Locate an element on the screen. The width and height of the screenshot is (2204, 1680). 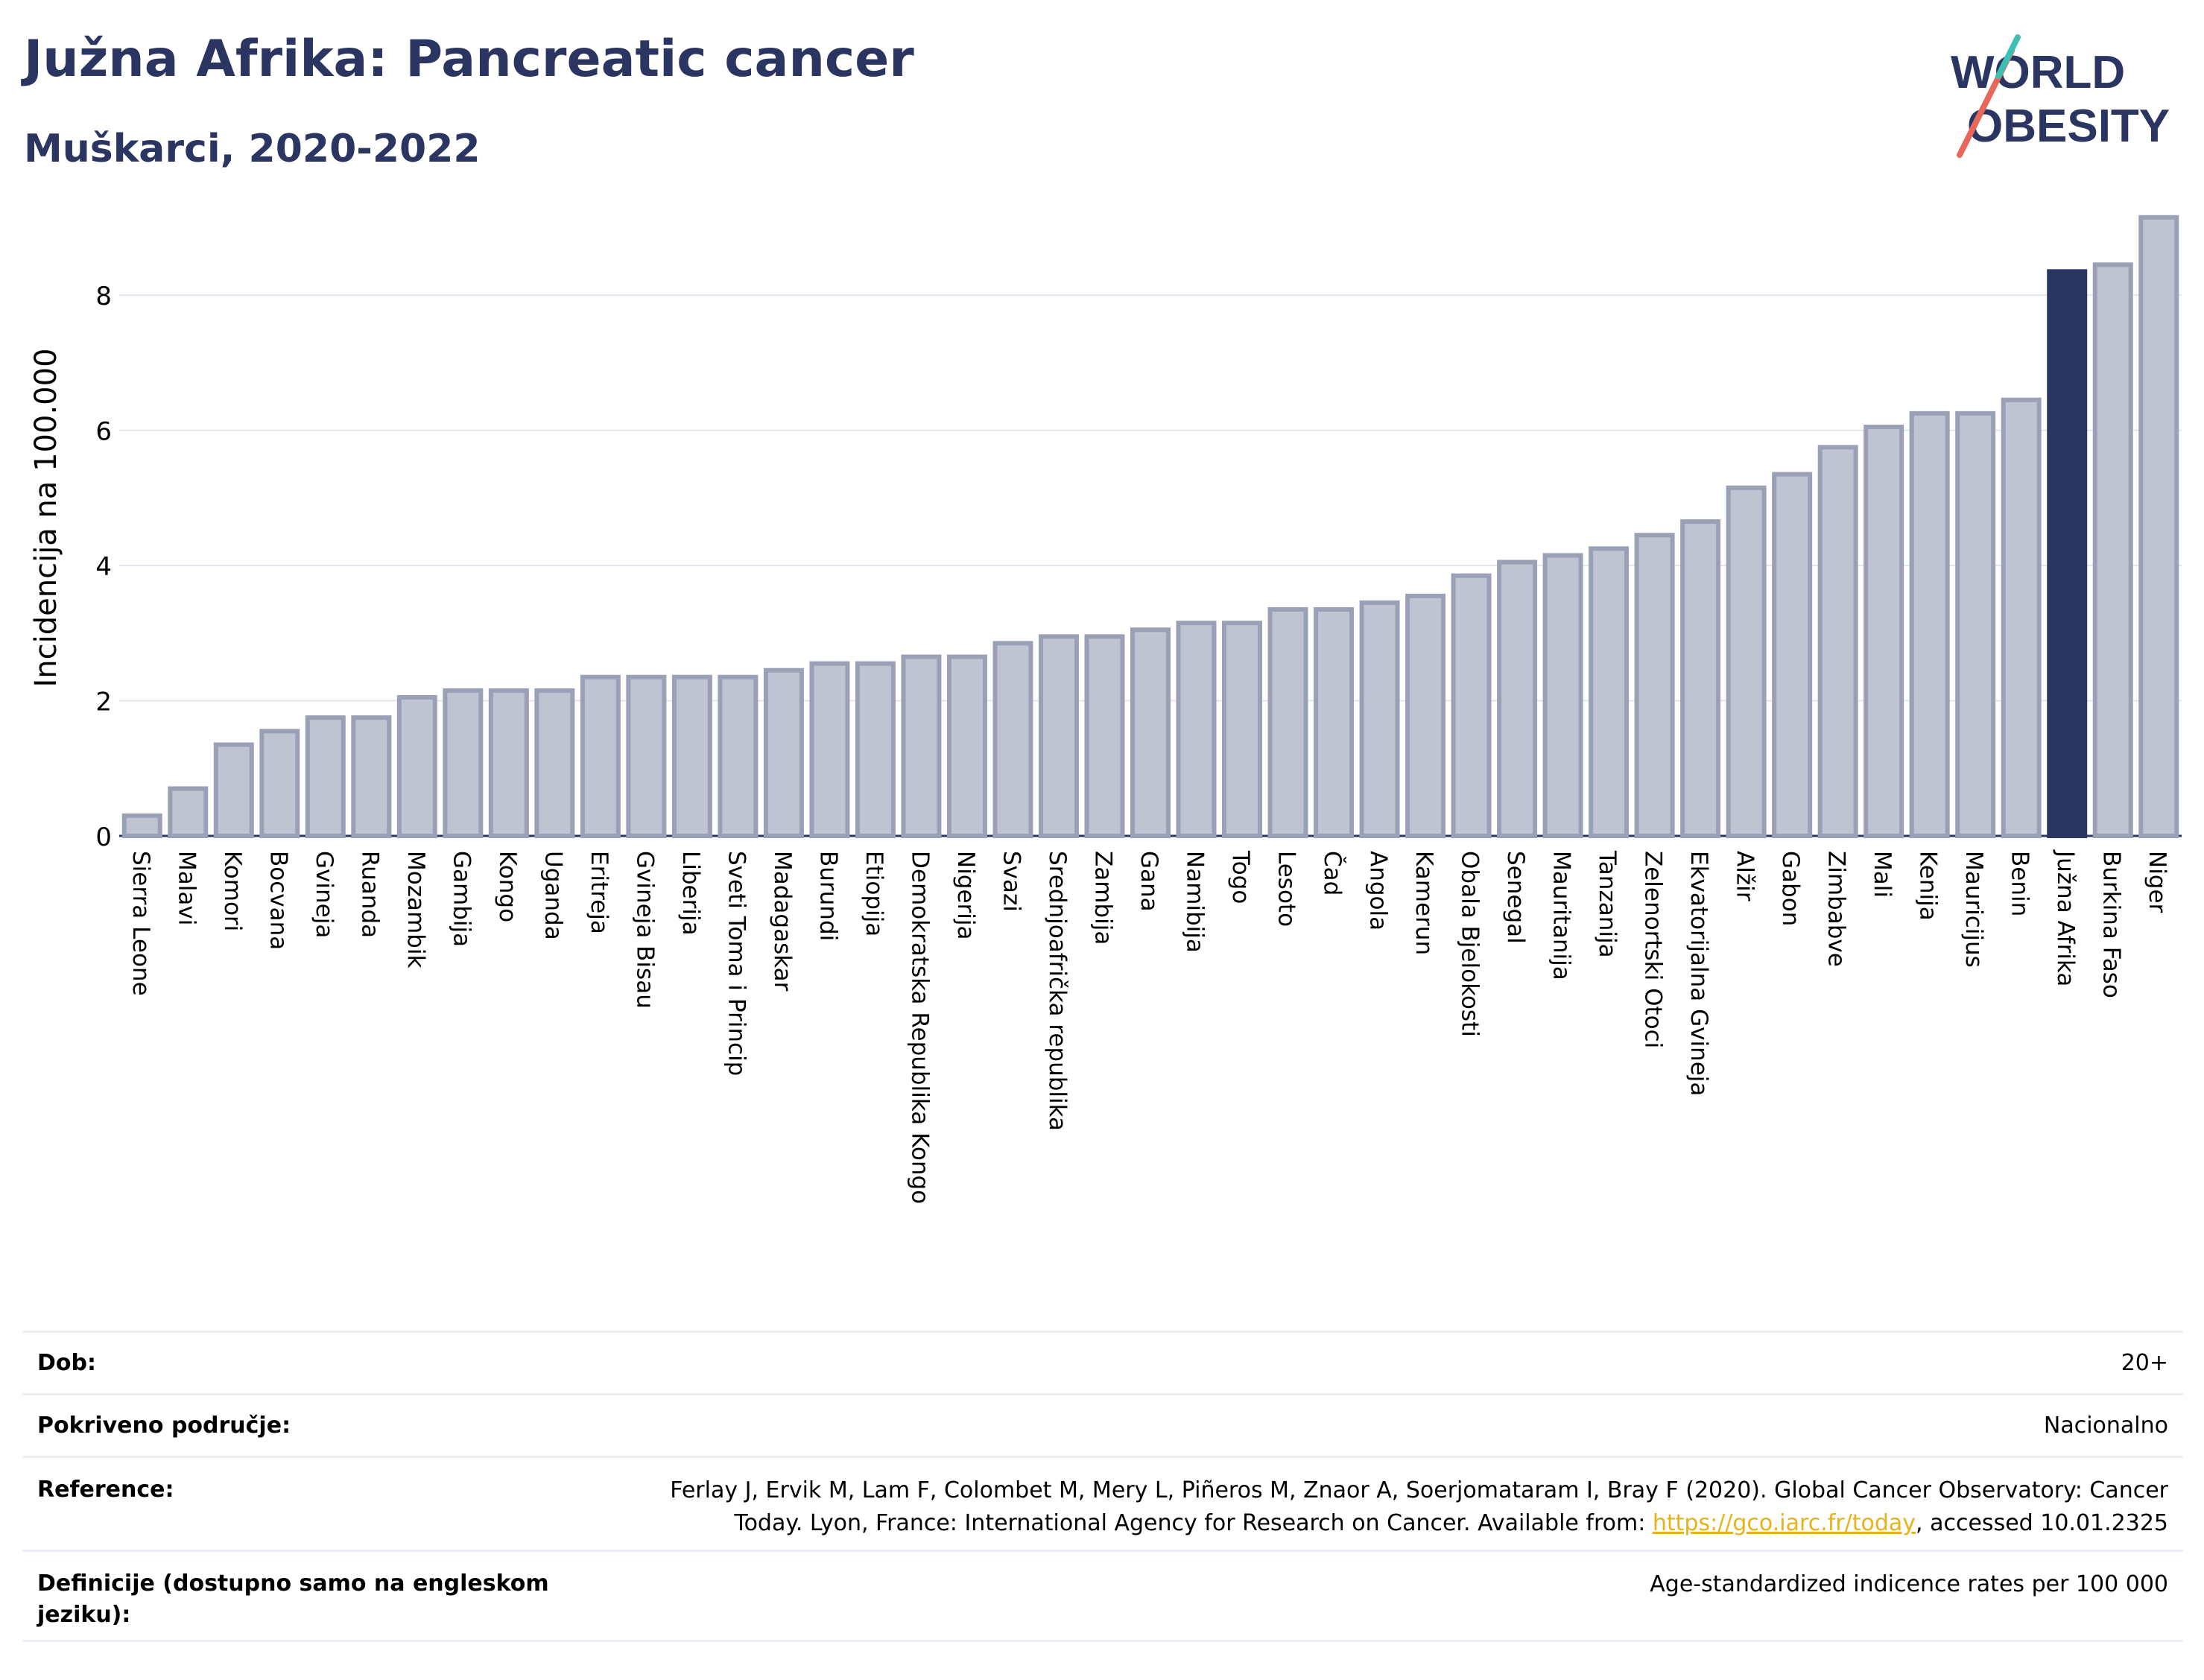
x-tick-label: Senegal is located at coordinates (1515, 897).